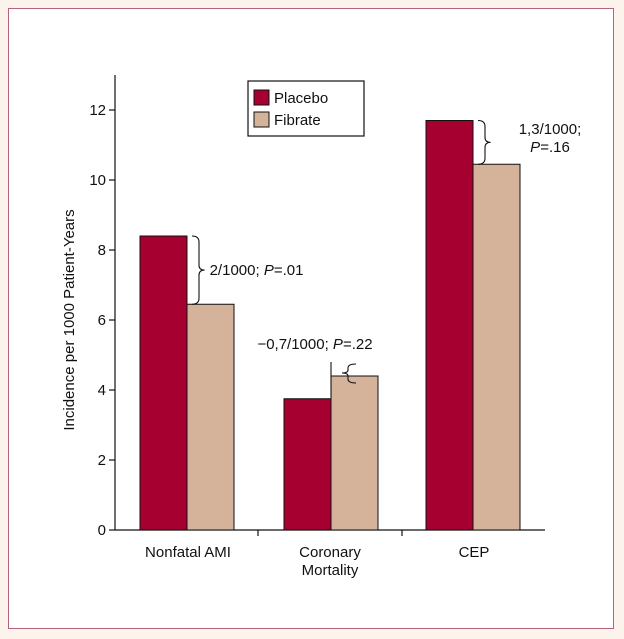  Describe the element at coordinates (237, 270) in the screenshot. I see `annotation-segment: 2/1000;` at that location.